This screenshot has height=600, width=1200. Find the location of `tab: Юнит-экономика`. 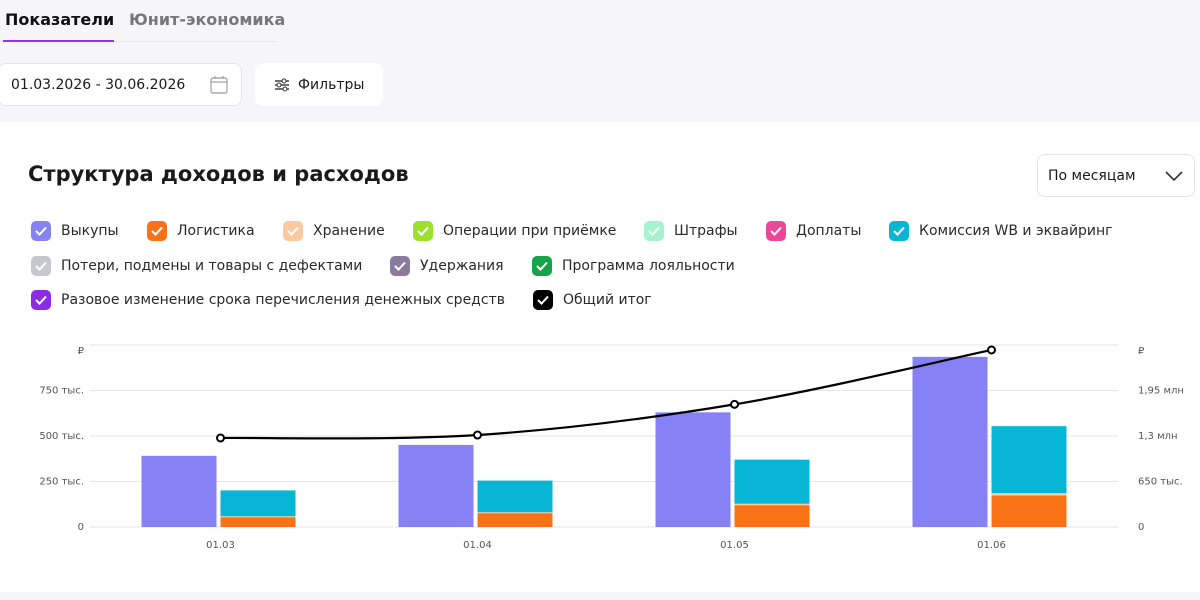

tab: Юнит-экономика is located at coordinates (207, 19).